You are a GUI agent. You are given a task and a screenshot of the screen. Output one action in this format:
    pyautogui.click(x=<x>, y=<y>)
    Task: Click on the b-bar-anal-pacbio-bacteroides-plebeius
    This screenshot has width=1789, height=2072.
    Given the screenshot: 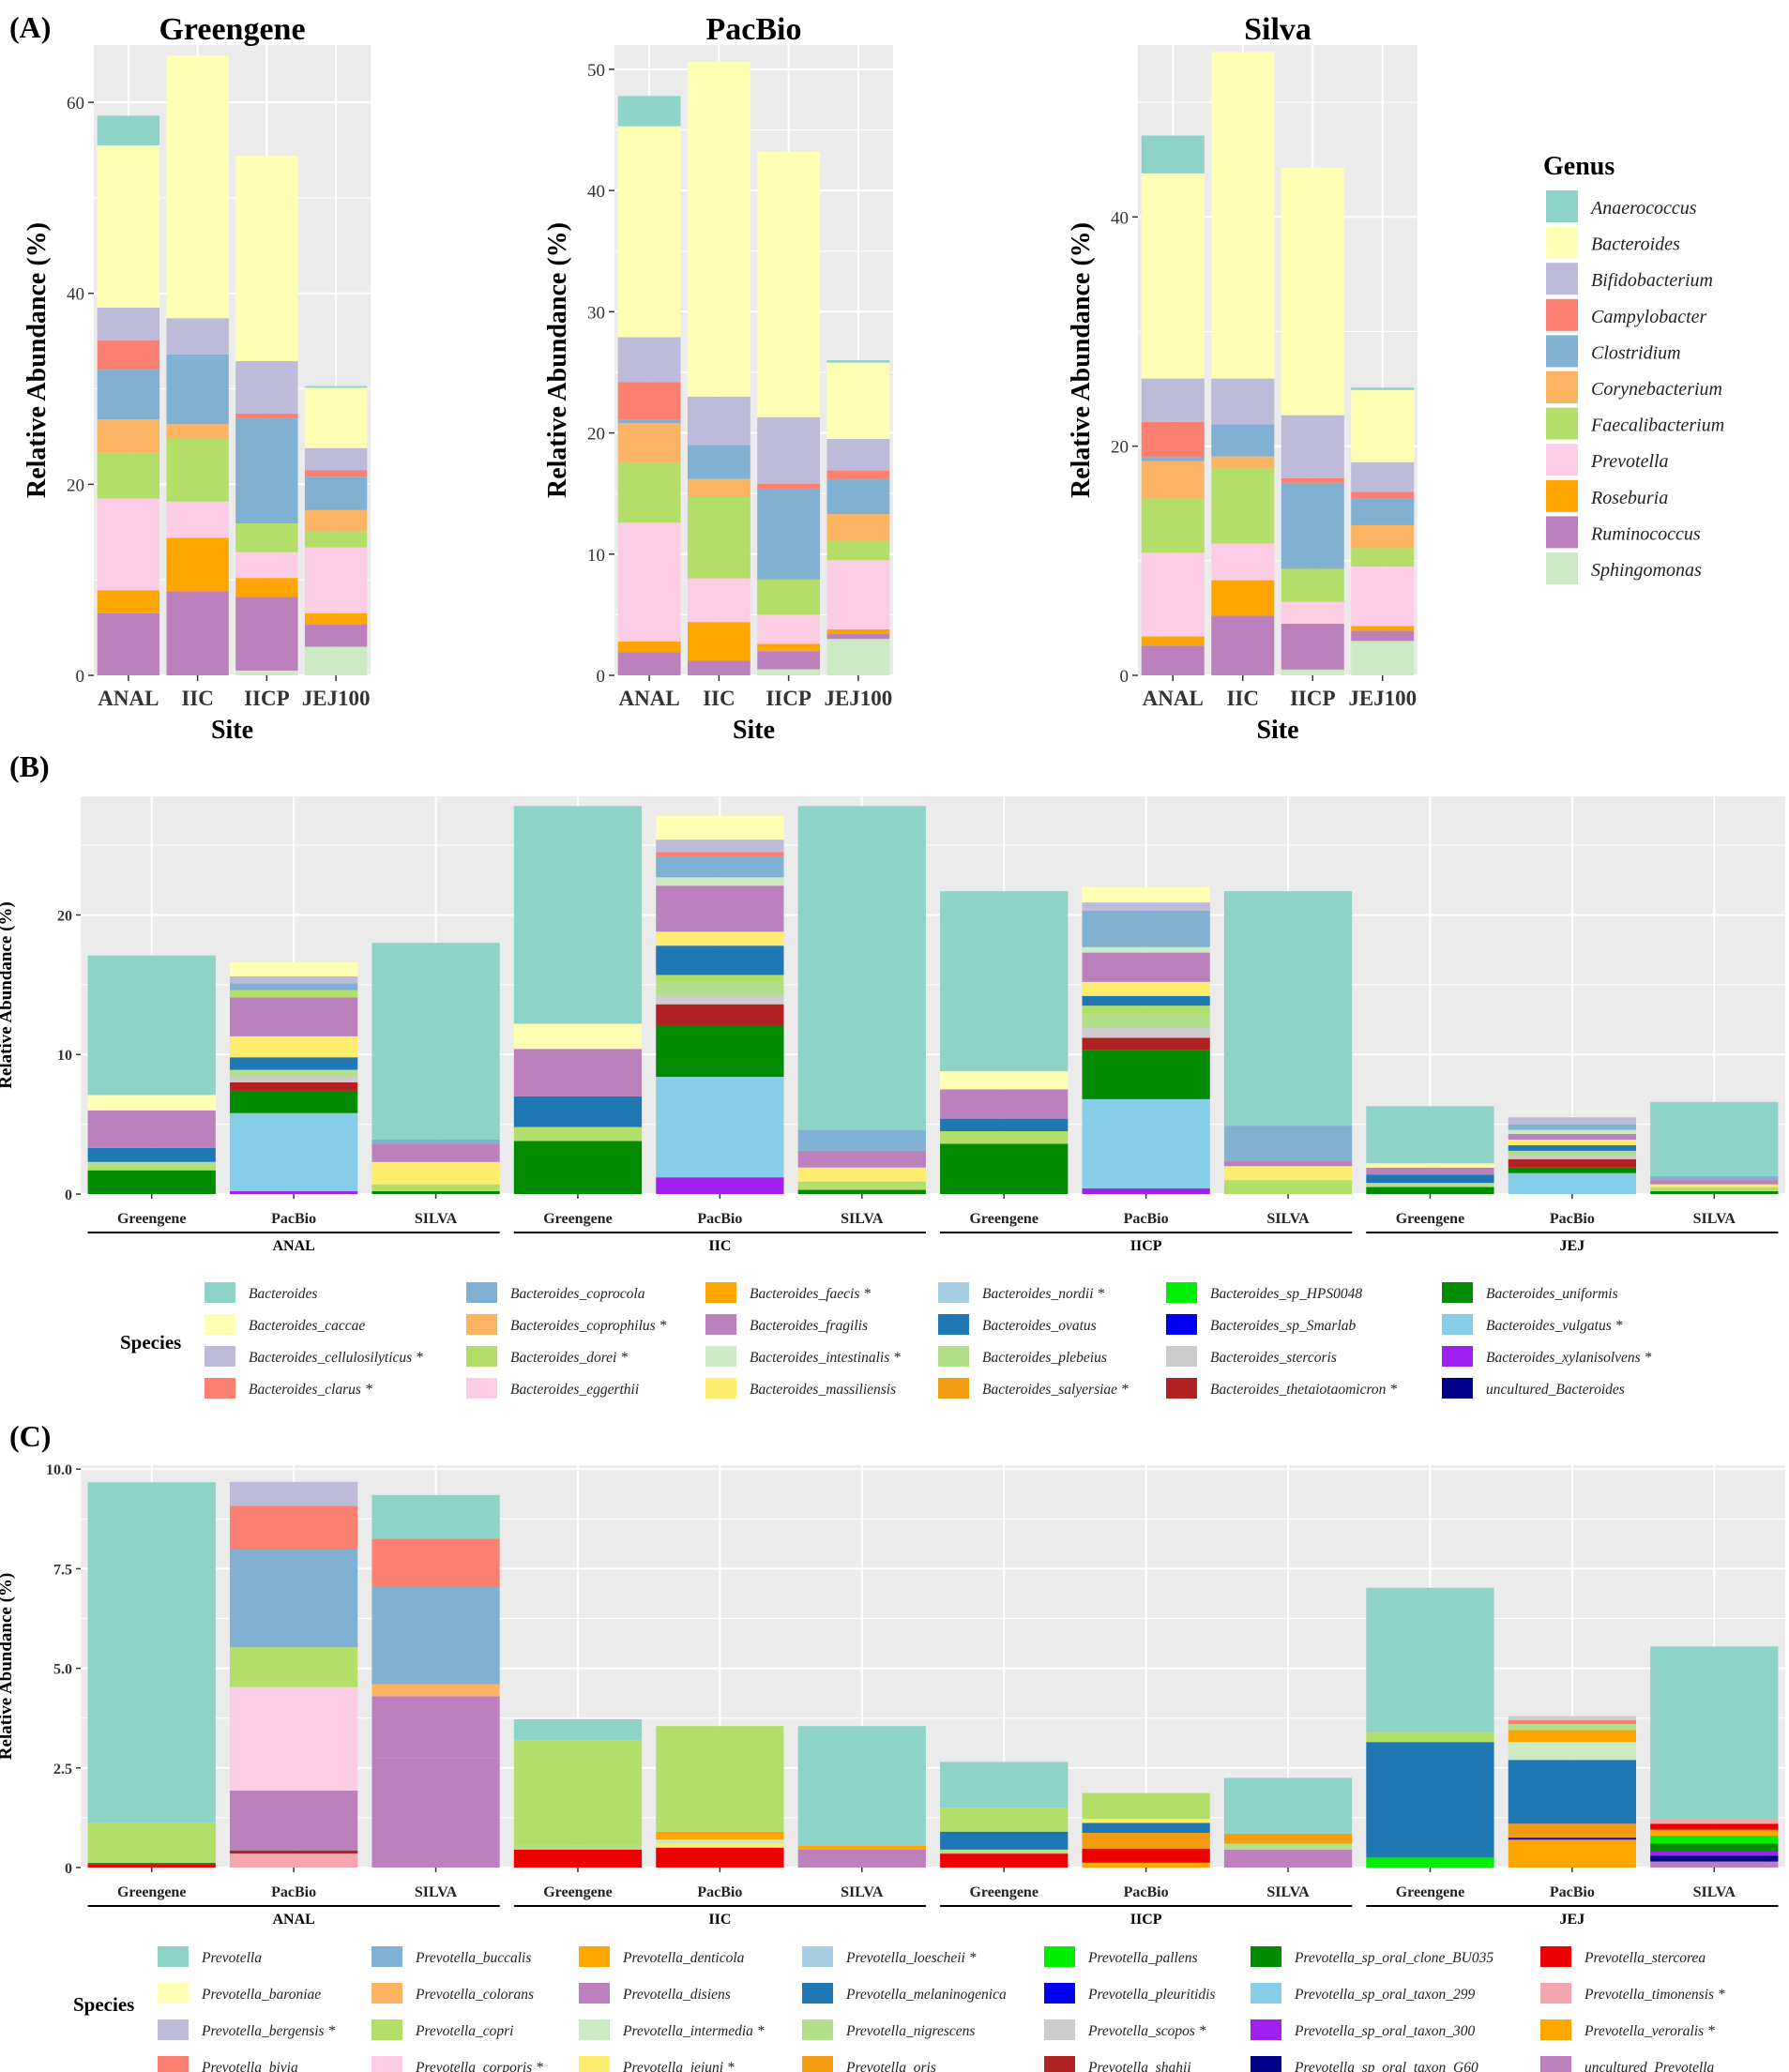 What is the action you would take?
    pyautogui.click(x=293, y=1073)
    